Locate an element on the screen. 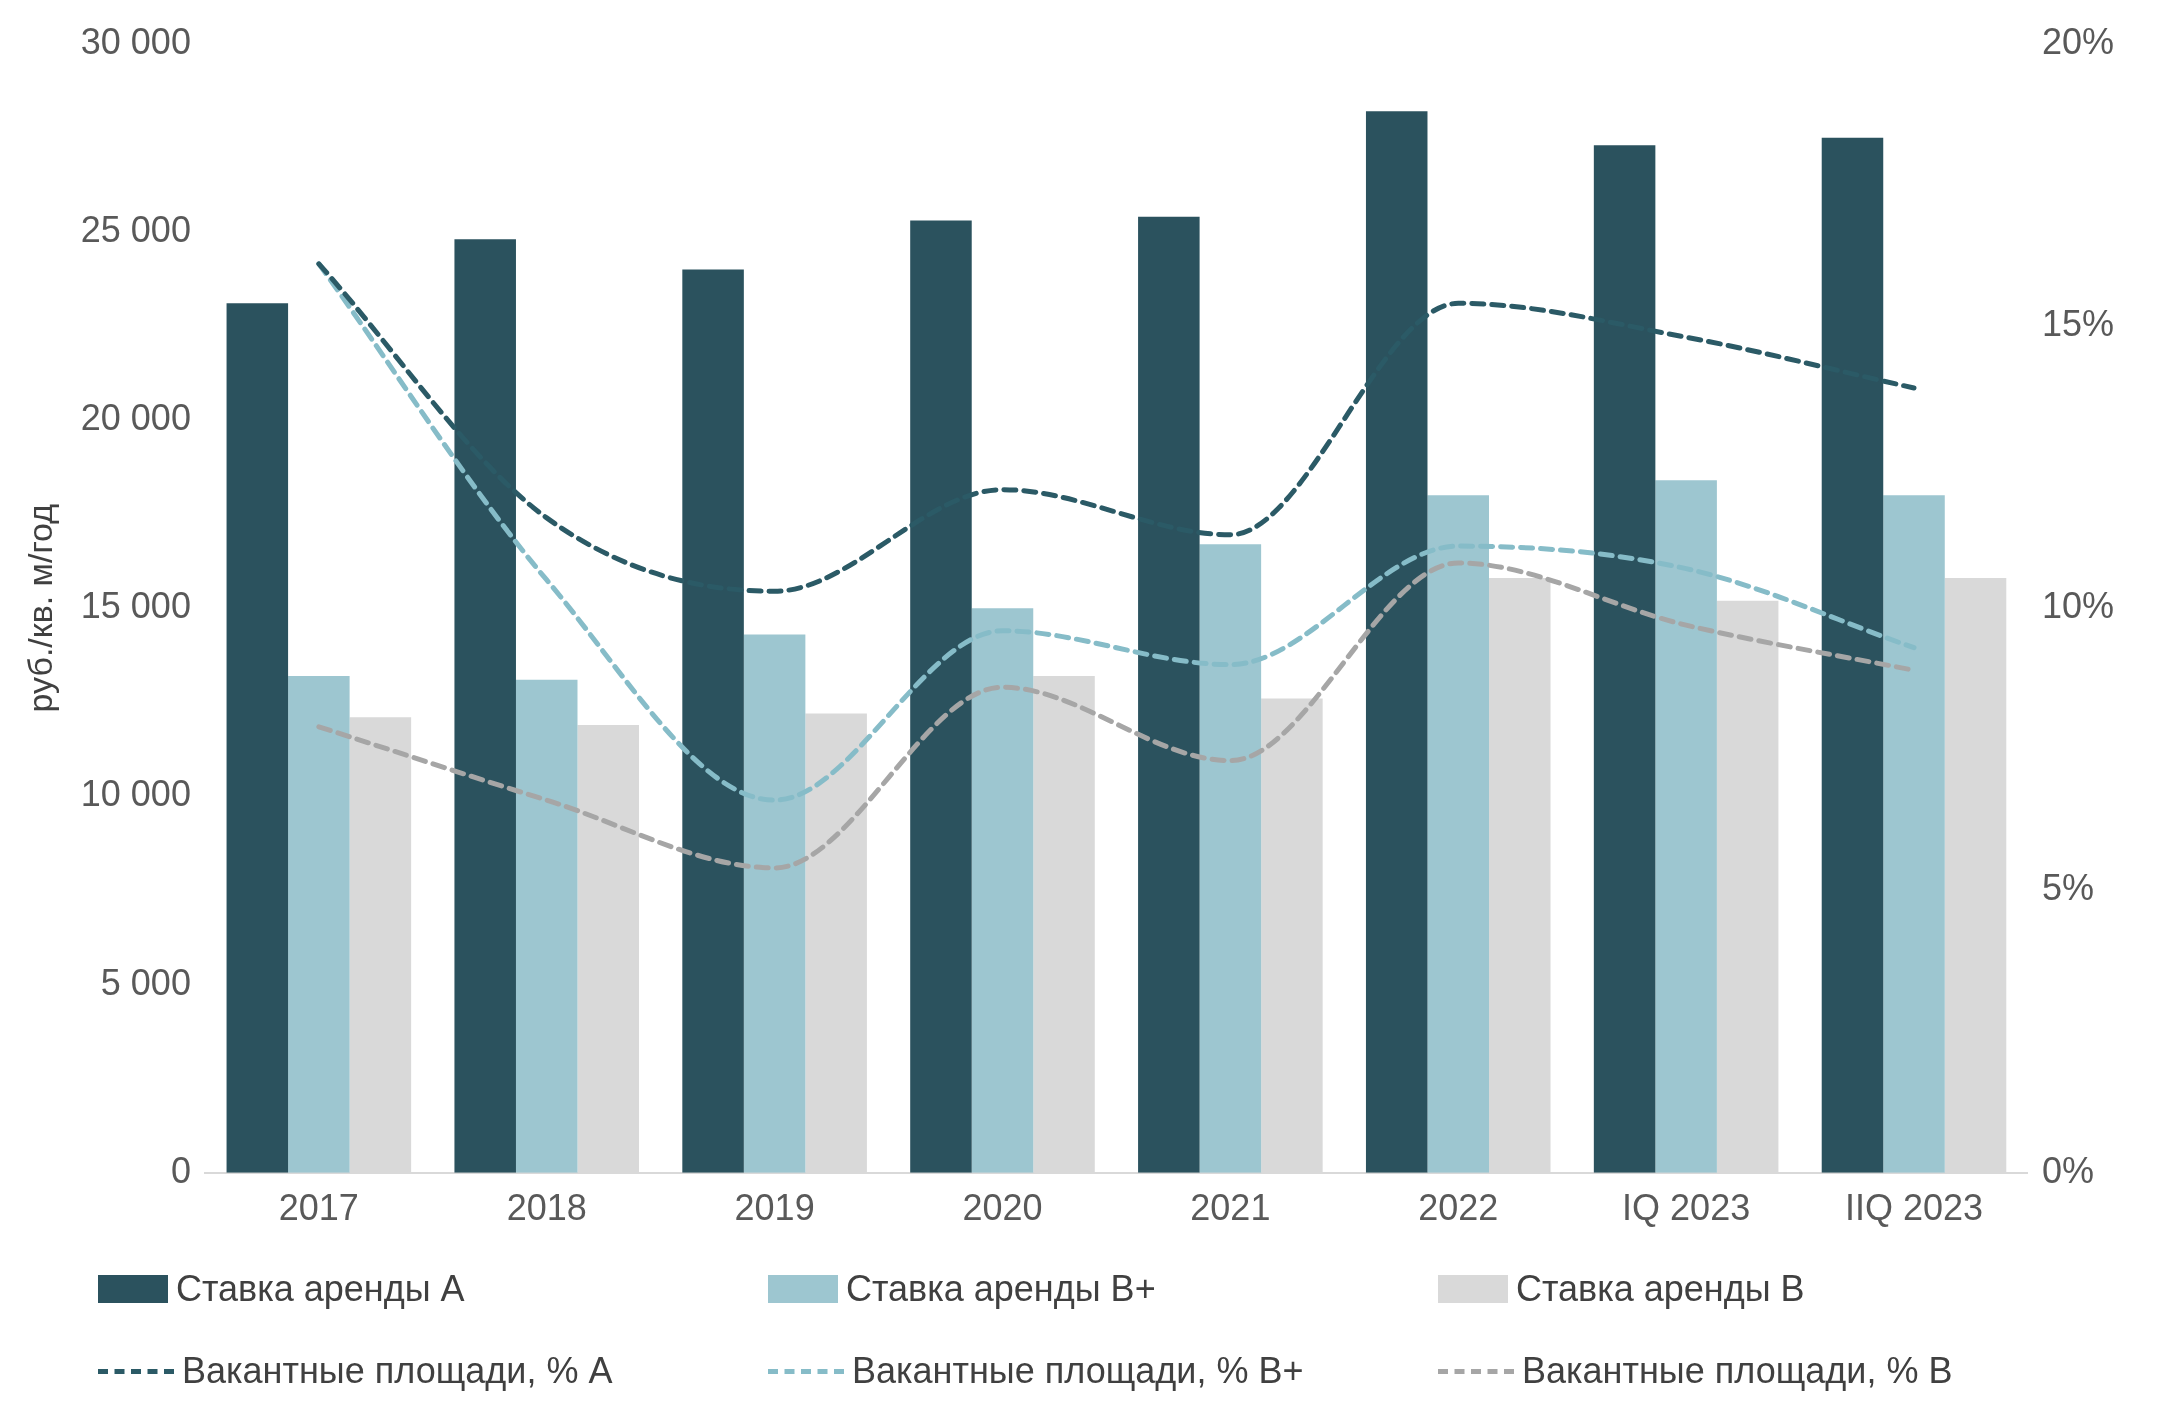 The width and height of the screenshot is (2163, 1413). x-tick-label: 2017 is located at coordinates (318, 1208).